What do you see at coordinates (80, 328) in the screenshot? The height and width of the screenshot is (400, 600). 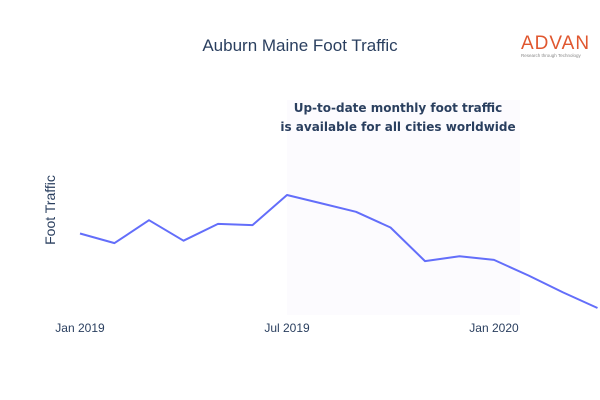 I see `x-tick-label: Jan 2019` at bounding box center [80, 328].